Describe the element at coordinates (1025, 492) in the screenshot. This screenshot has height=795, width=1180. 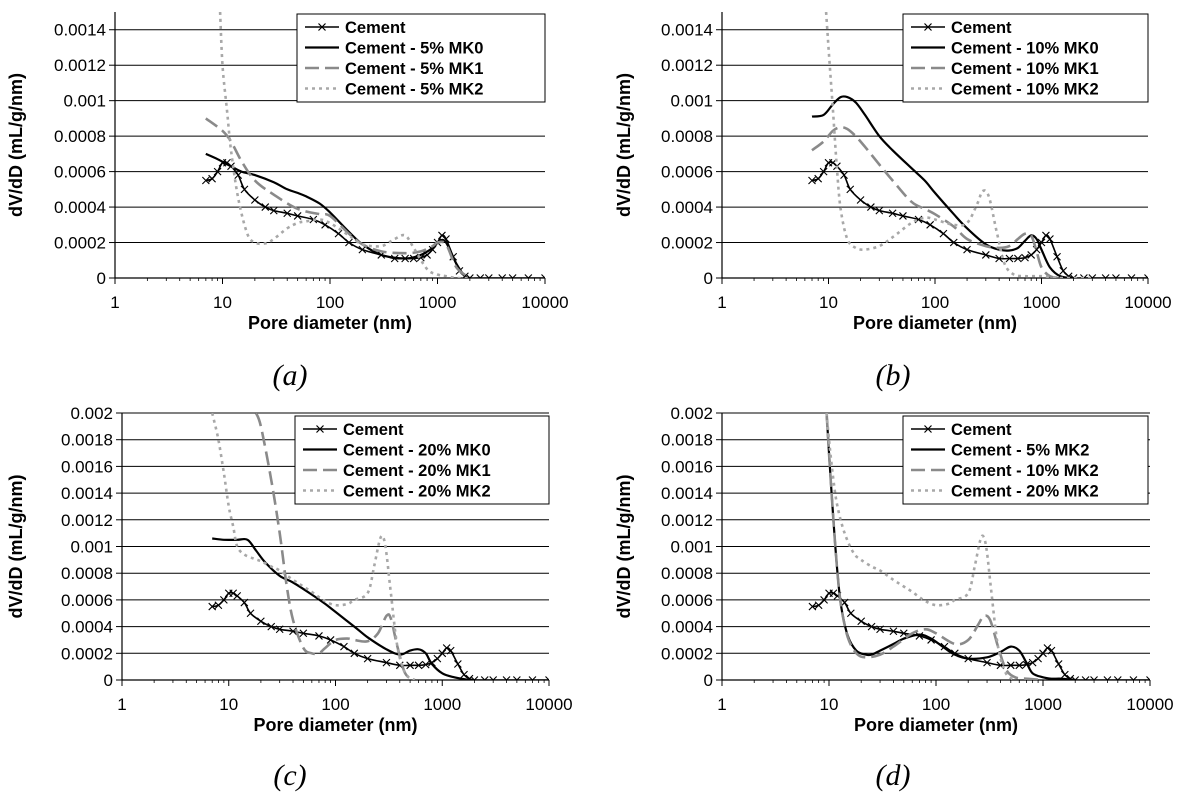
I see `legend-label: Cement - 20% MK2` at that location.